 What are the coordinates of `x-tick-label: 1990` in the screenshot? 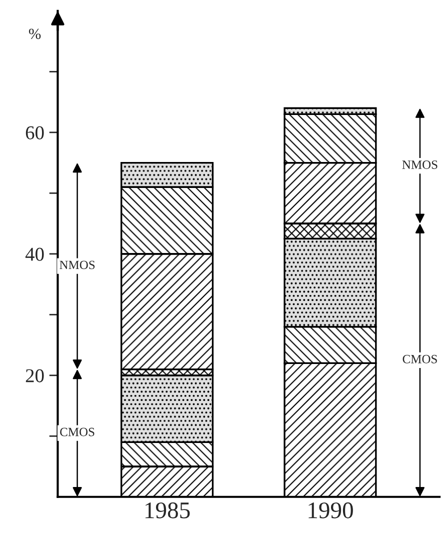 It's located at (330, 510).